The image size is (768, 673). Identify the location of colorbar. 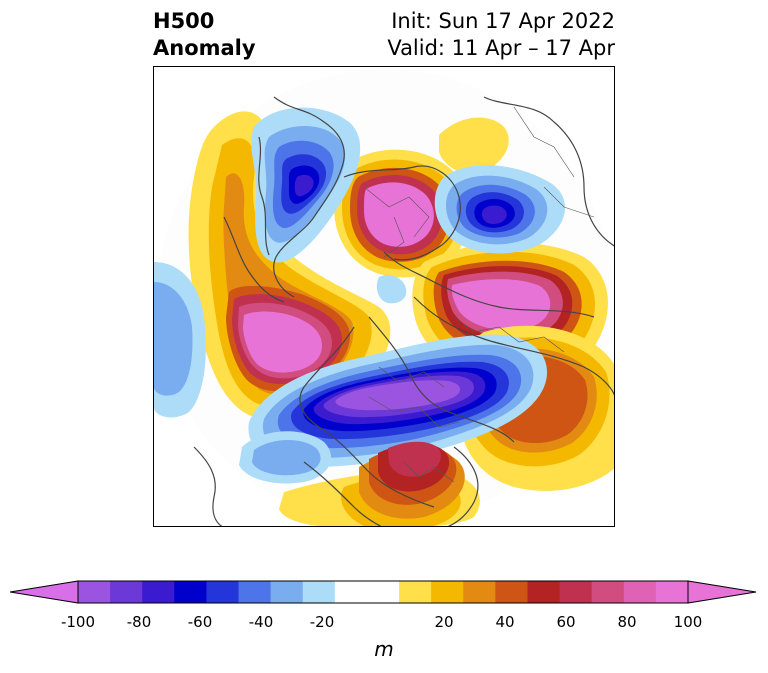
(383, 592).